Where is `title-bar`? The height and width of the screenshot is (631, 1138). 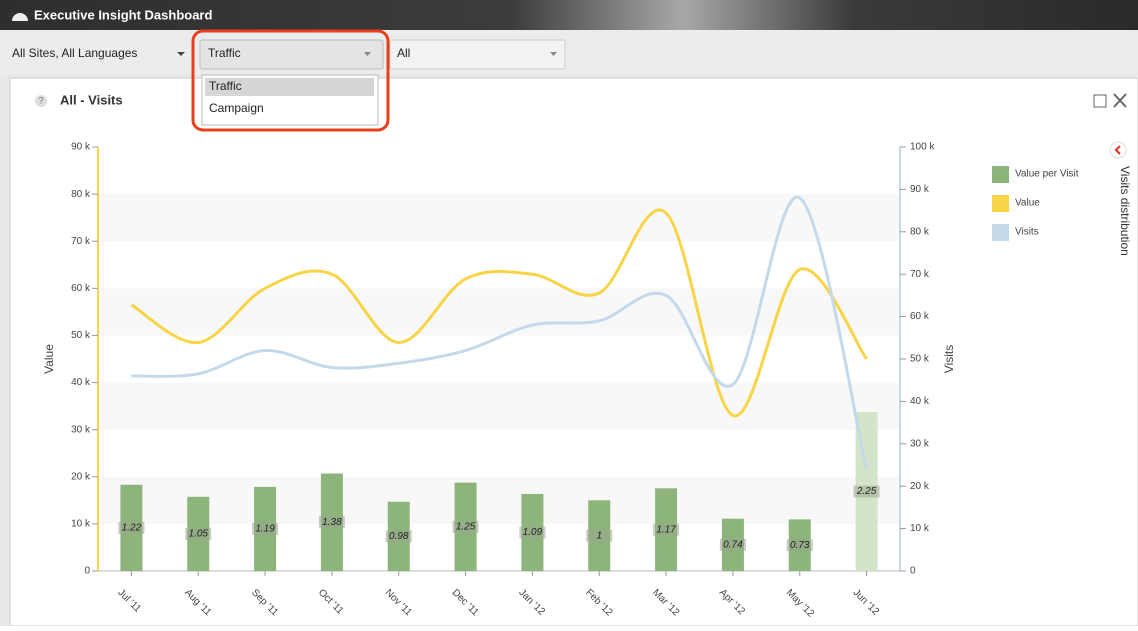
title-bar is located at coordinates (569, 15).